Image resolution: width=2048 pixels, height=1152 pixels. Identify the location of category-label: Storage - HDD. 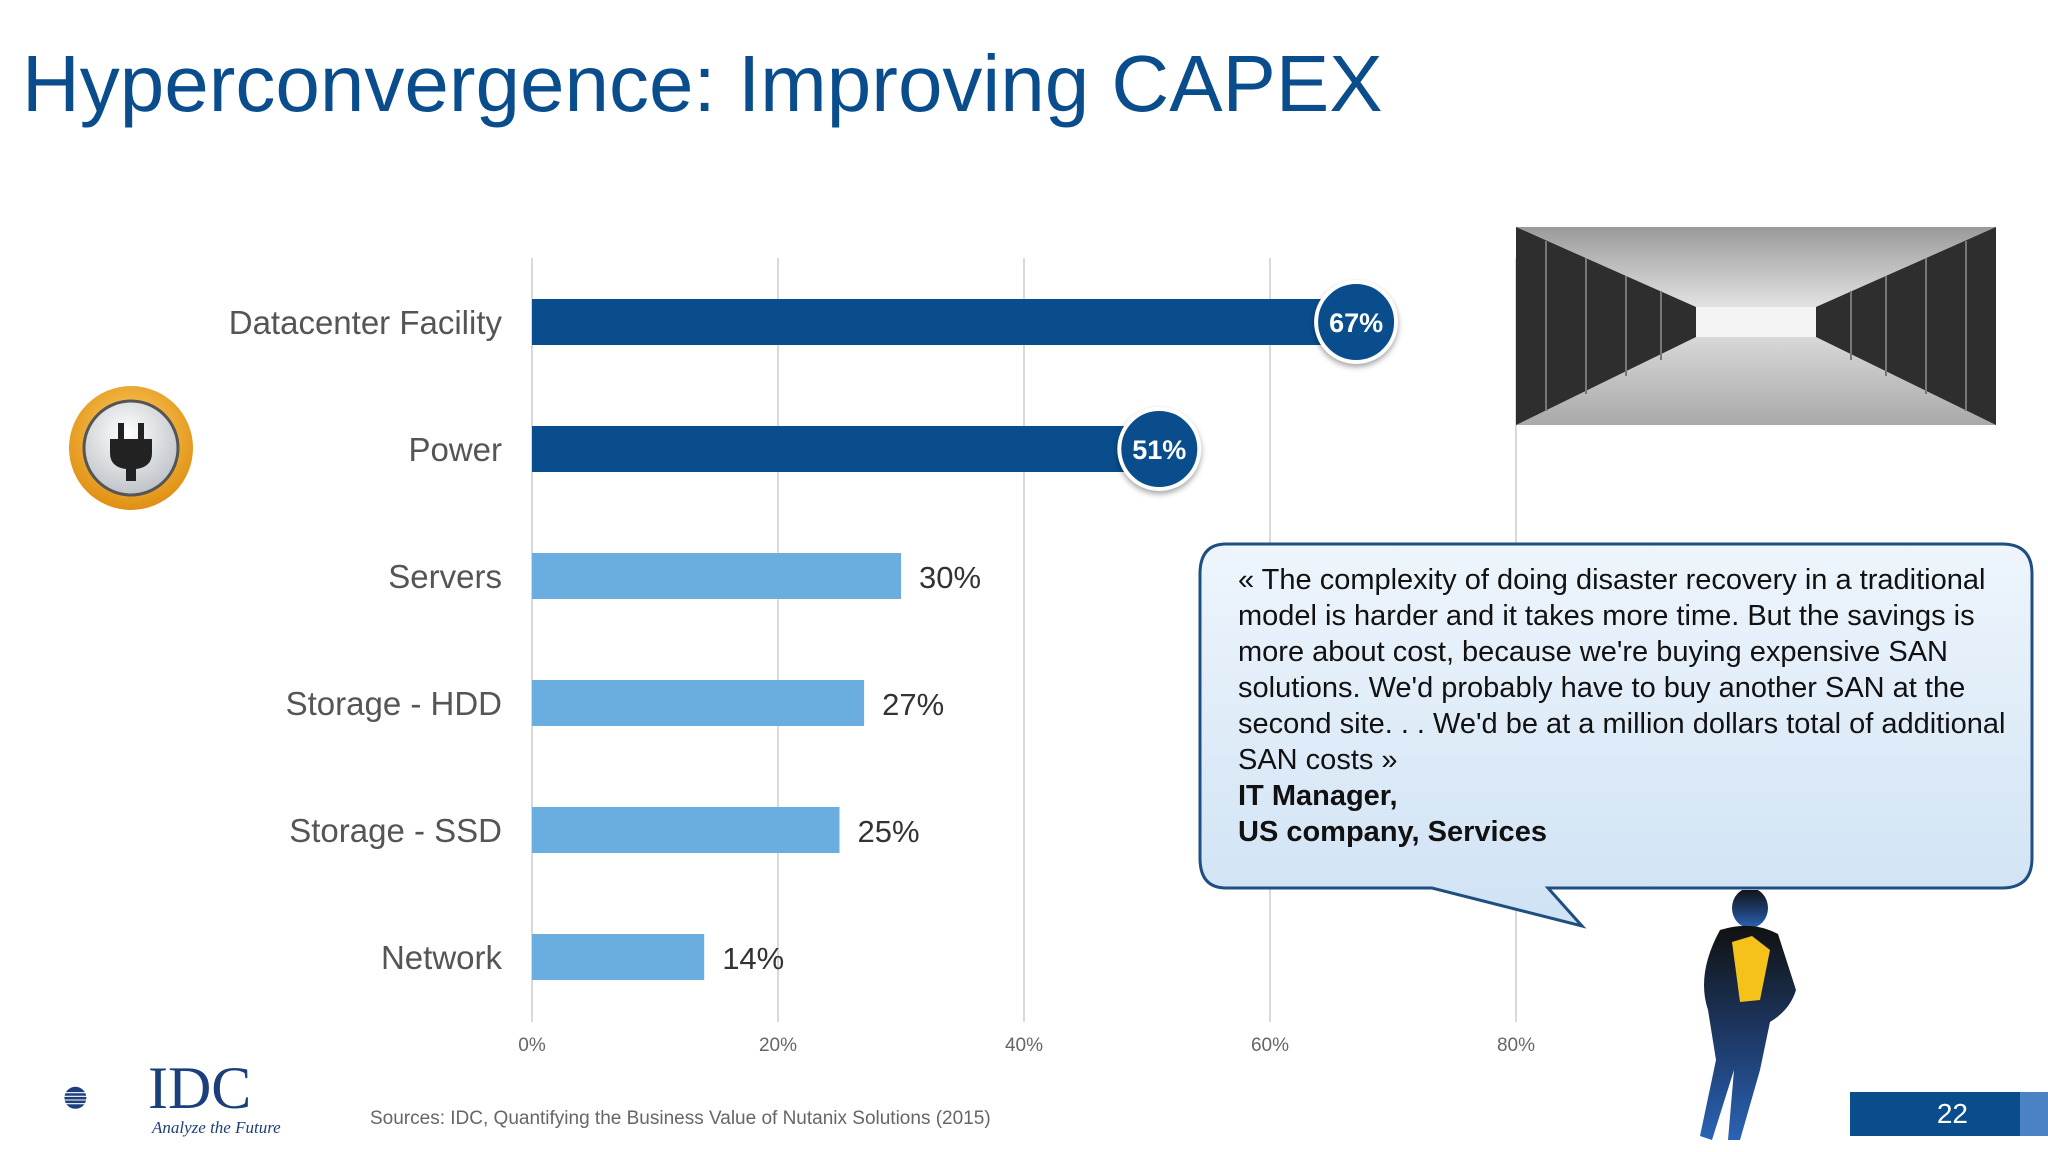
(394, 703).